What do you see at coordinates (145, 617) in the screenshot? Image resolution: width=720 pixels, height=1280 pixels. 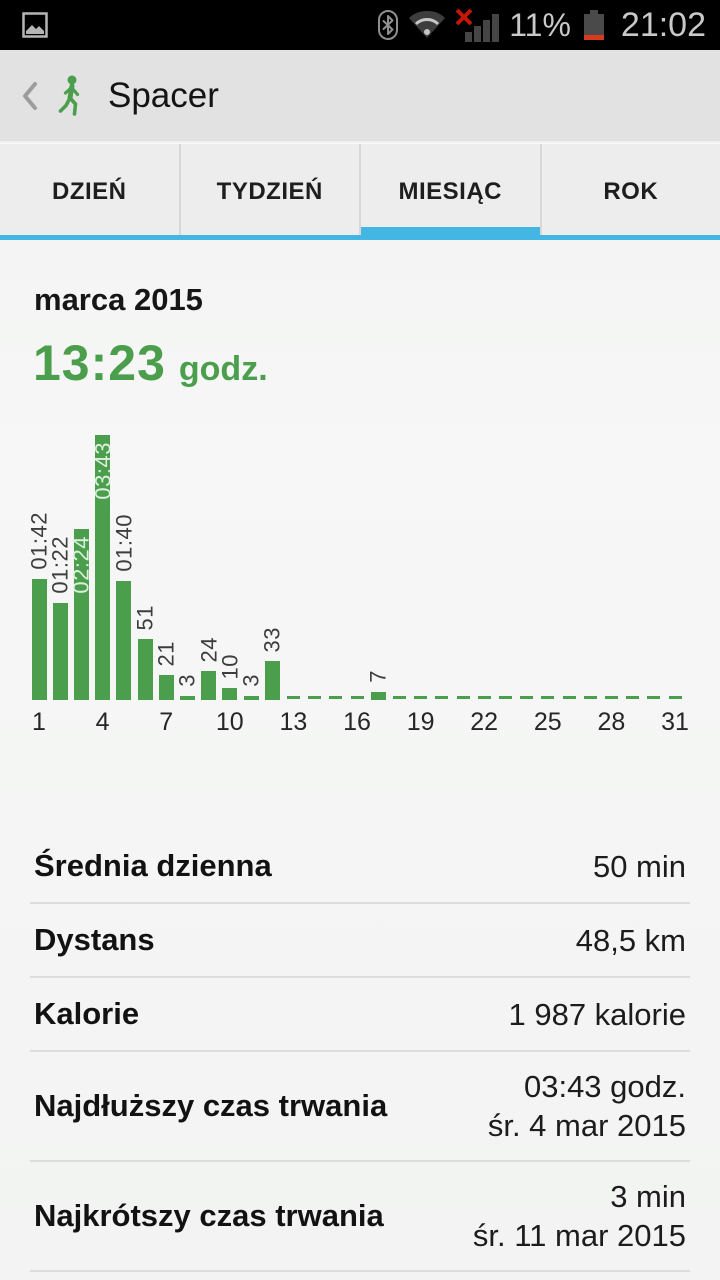 I see `bar-value-label: 51` at bounding box center [145, 617].